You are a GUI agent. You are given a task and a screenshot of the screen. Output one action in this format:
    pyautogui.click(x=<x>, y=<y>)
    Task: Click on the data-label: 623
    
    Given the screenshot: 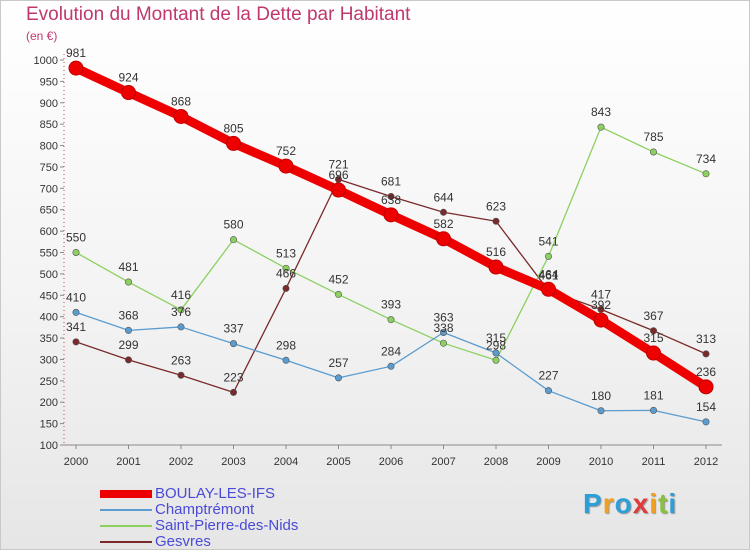 What is the action you would take?
    pyautogui.click(x=496, y=206)
    